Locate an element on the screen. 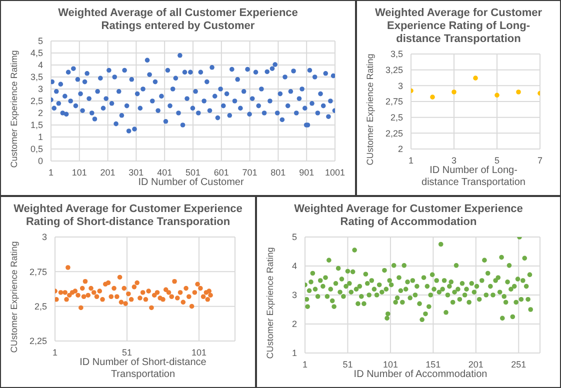  chart-title: Weighted Average of all Customer Experience Ratings entered by Customer is located at coordinates (178, 20).